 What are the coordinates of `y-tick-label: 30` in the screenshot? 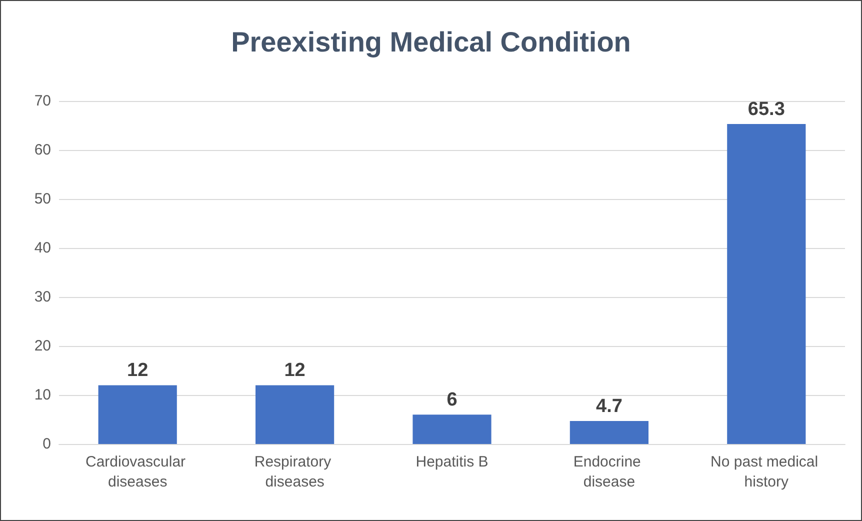 It's located at (42, 297).